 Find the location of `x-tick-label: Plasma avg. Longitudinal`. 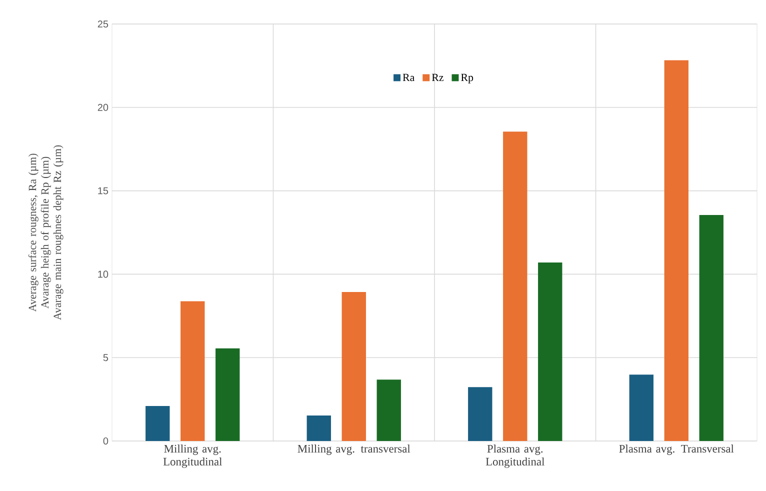

x-tick-label: Plasma avg. Longitudinal is located at coordinates (515, 456).